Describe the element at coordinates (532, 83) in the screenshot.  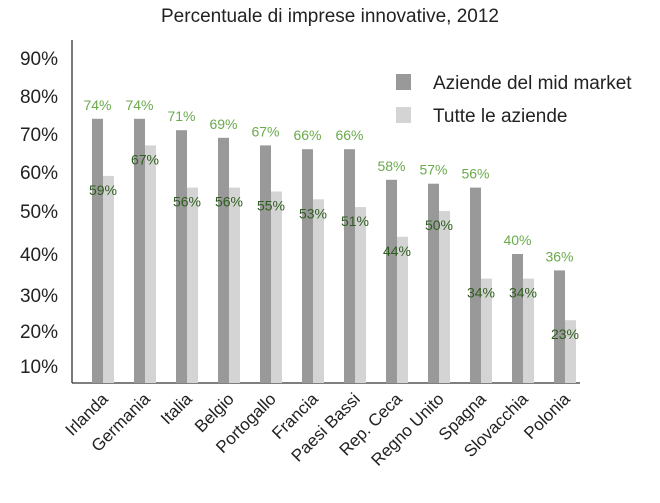
I see `legend-label: Aziende del mid market` at that location.